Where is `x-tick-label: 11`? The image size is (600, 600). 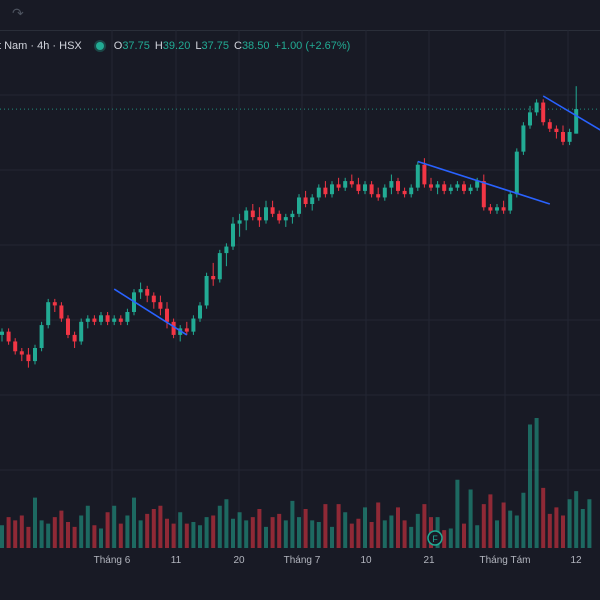 x-tick-label: 11 is located at coordinates (176, 560).